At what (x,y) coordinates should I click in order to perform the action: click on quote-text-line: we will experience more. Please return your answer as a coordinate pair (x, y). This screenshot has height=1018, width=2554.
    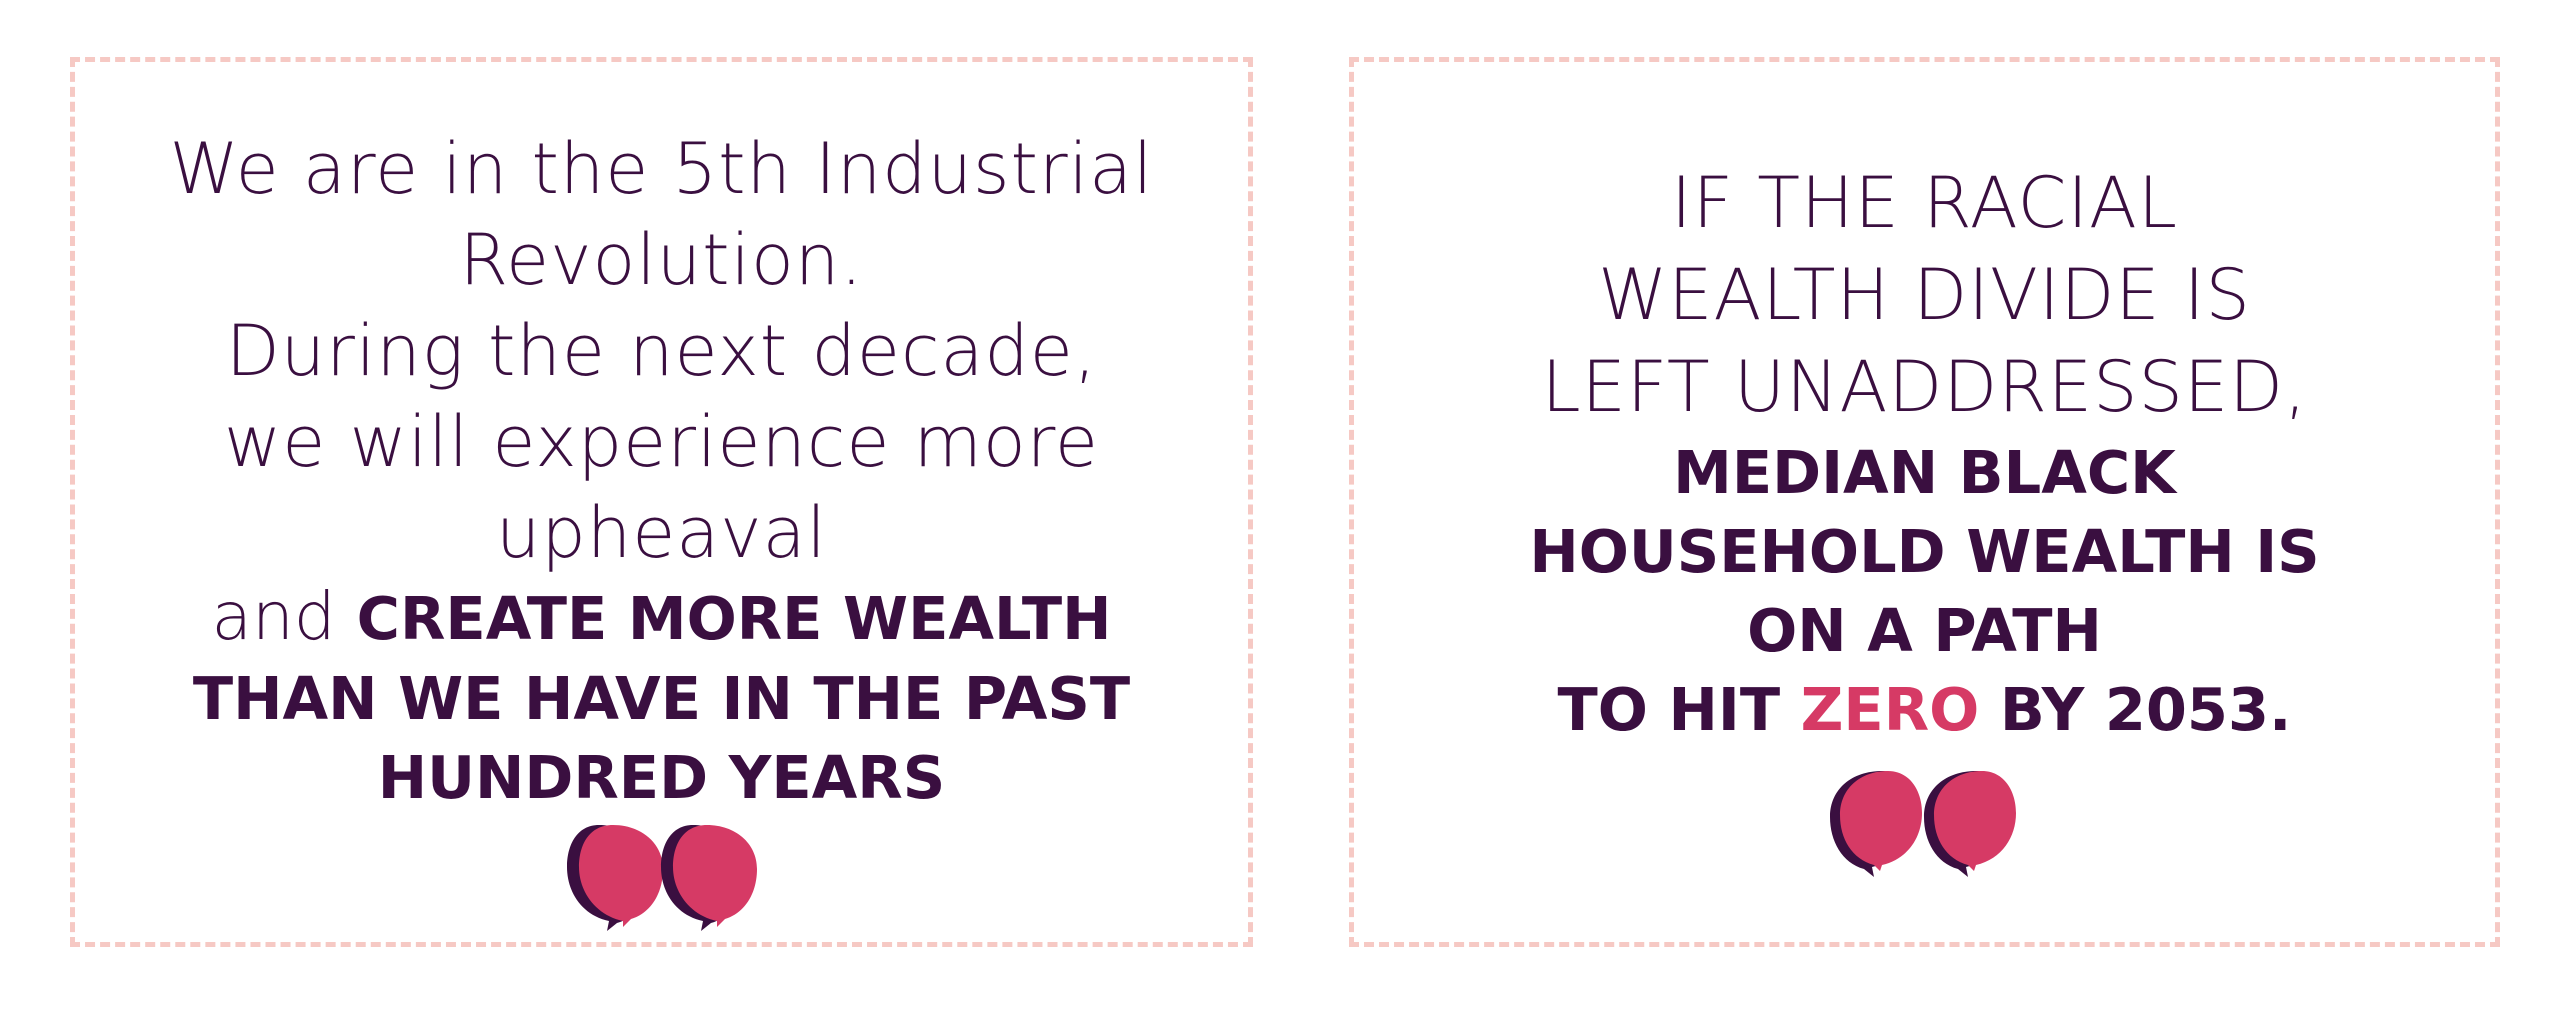
    Looking at the image, I should click on (661, 442).